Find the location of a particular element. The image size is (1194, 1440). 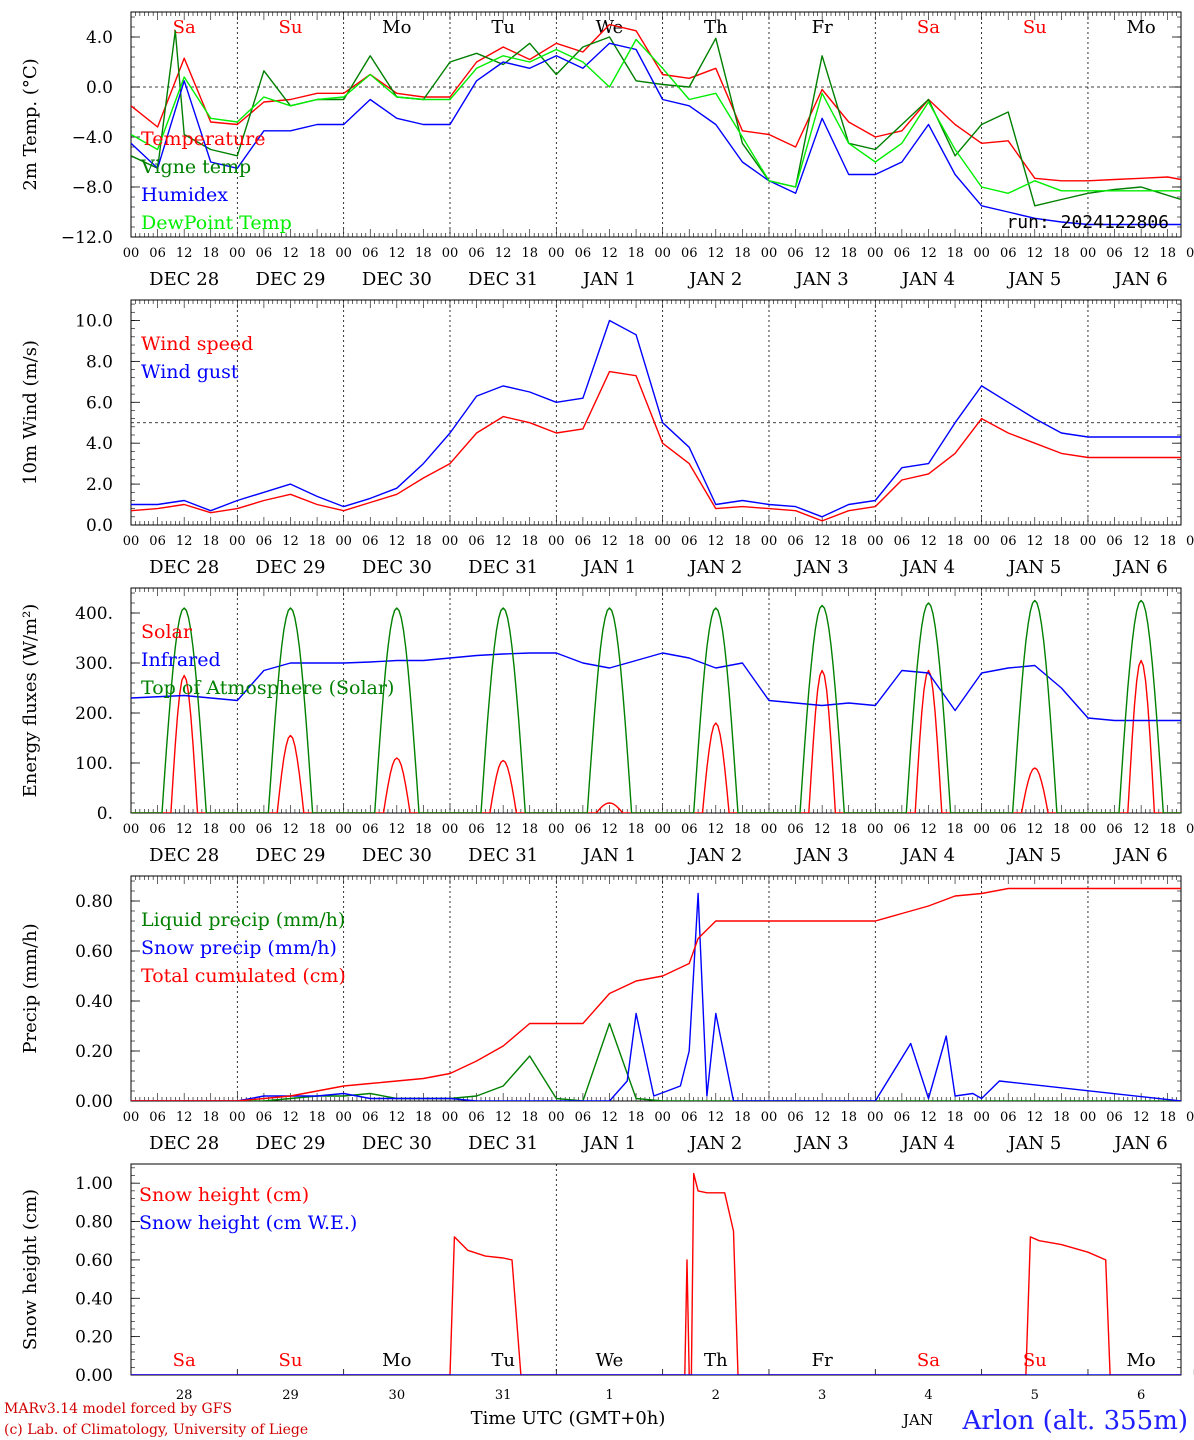

x-day-number: 5 is located at coordinates (1035, 1395).